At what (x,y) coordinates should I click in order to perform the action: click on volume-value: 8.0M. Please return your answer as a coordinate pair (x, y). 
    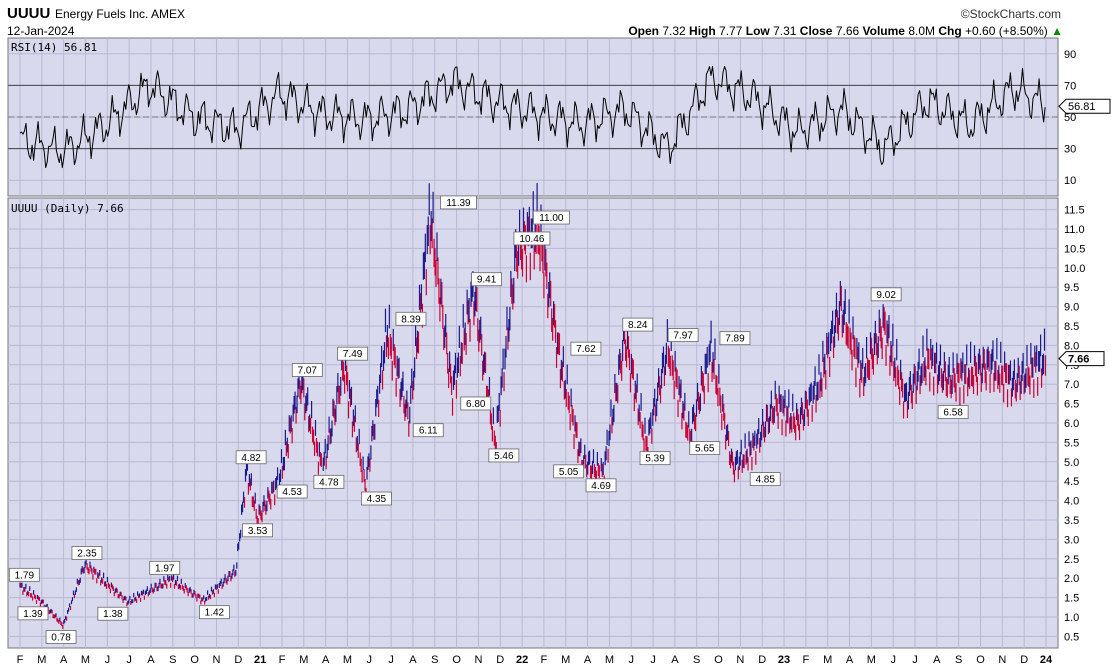
    Looking at the image, I should click on (922, 31).